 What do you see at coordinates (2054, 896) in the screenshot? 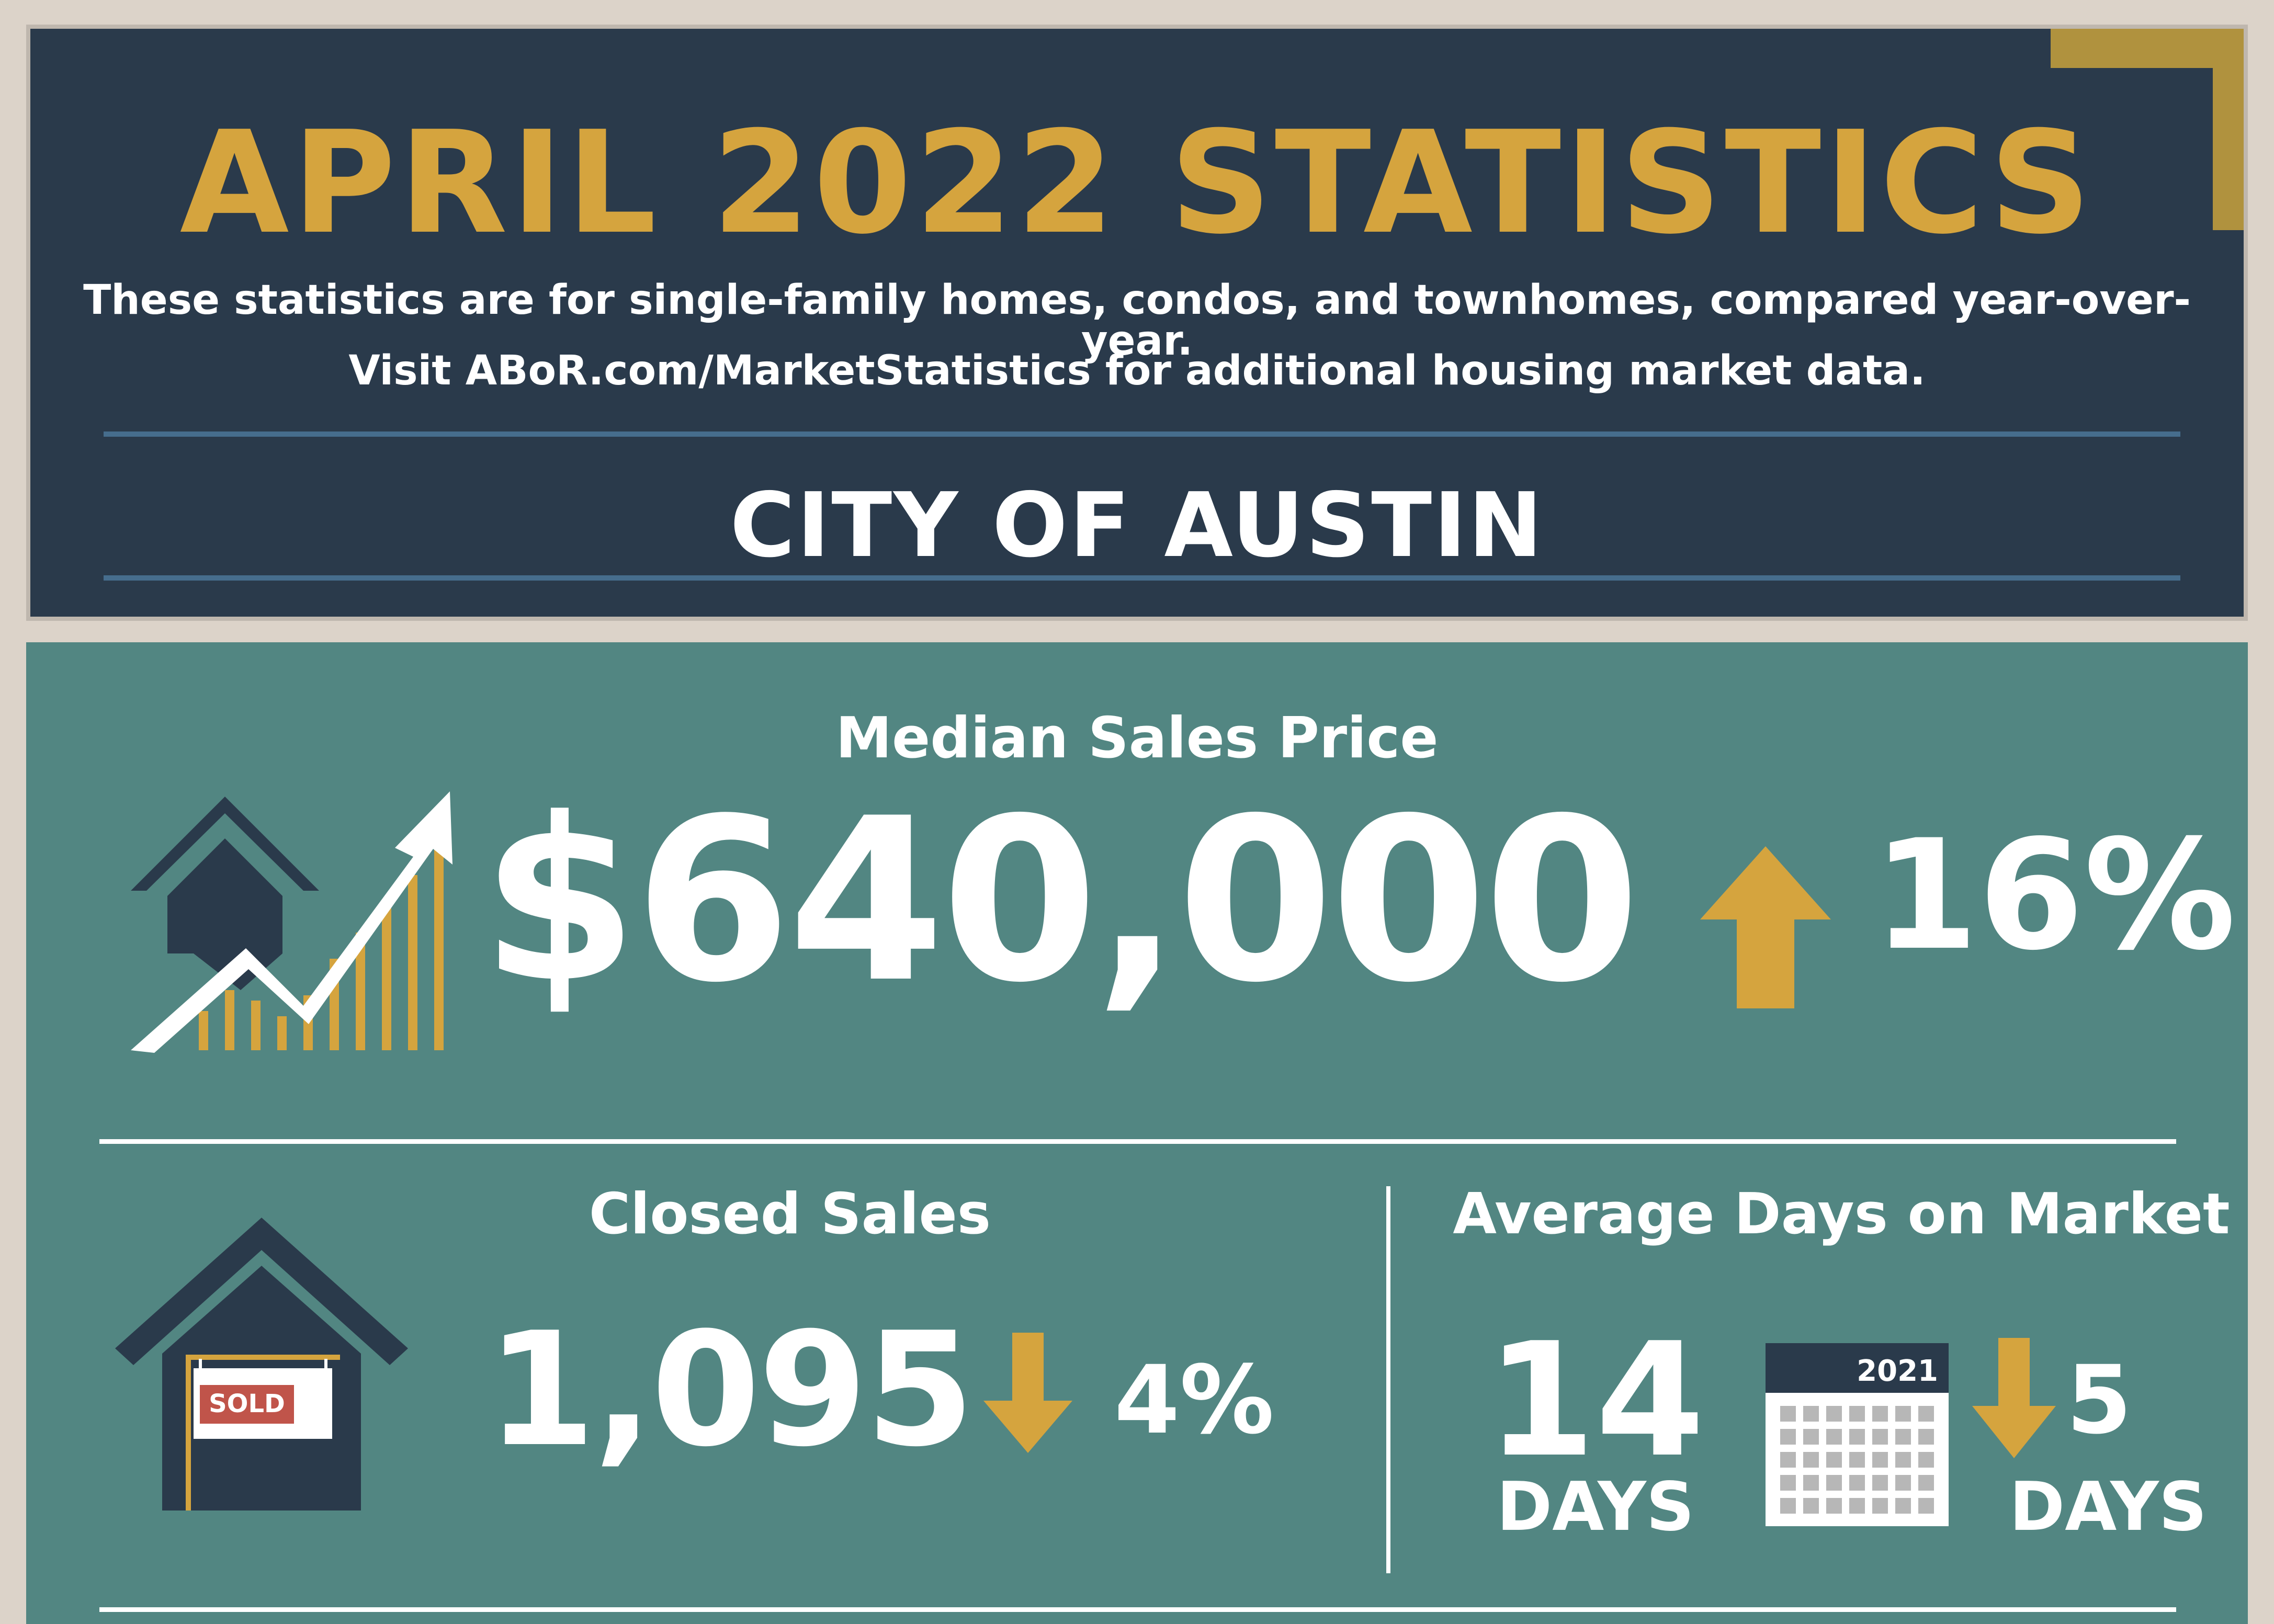
I see `median-price-change: 16%` at bounding box center [2054, 896].